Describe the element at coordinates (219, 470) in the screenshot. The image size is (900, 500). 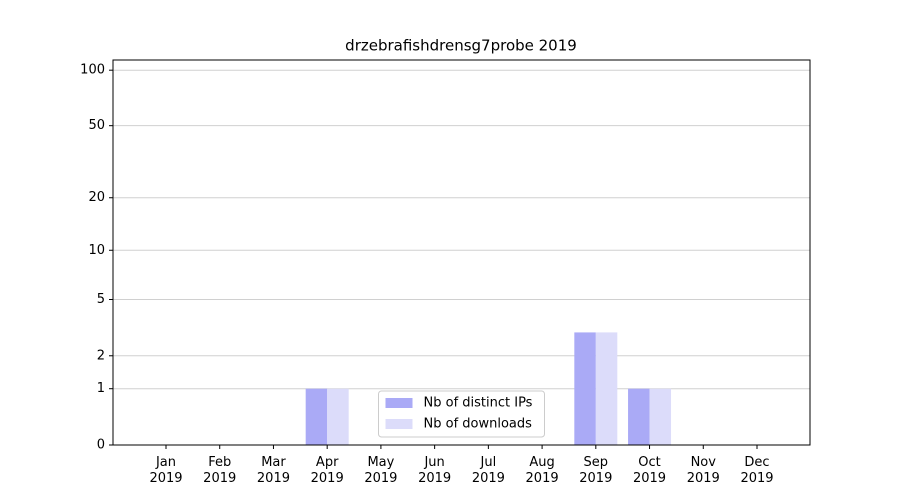
I see `x-tick-label: Feb 2019` at that location.